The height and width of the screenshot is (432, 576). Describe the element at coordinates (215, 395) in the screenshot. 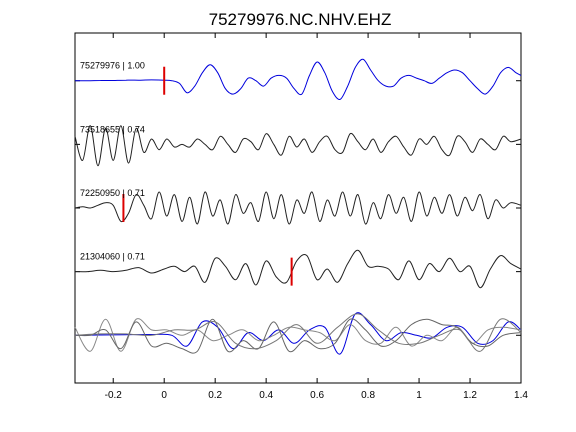

I see `x-tick-label: 0.2` at that location.